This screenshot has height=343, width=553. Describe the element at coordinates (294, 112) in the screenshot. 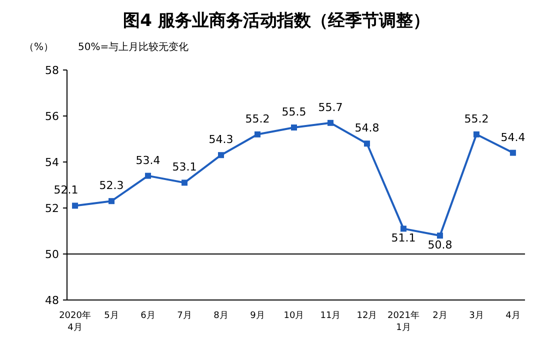

I see `data-label: 55.5` at that location.